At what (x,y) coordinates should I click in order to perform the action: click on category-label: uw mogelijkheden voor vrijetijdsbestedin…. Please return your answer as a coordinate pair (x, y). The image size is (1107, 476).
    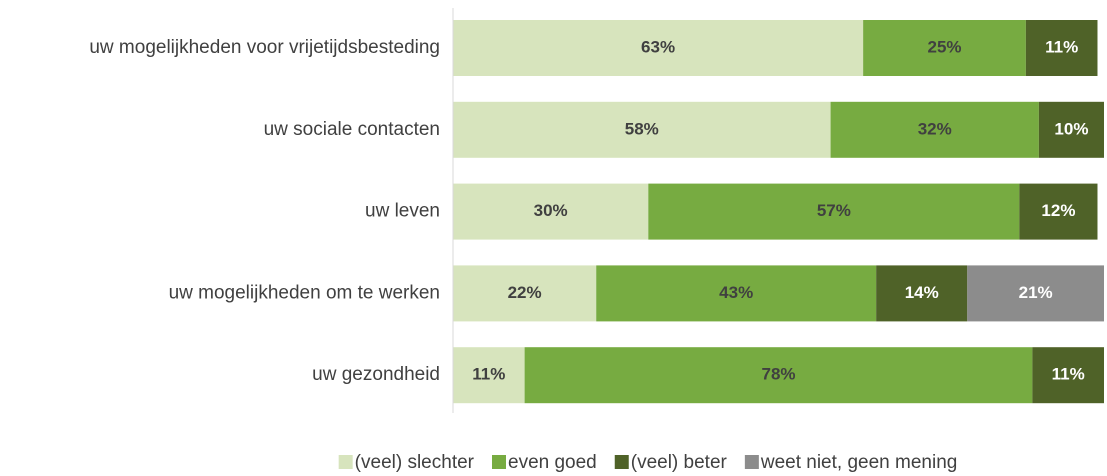
    Looking at the image, I should click on (264, 47).